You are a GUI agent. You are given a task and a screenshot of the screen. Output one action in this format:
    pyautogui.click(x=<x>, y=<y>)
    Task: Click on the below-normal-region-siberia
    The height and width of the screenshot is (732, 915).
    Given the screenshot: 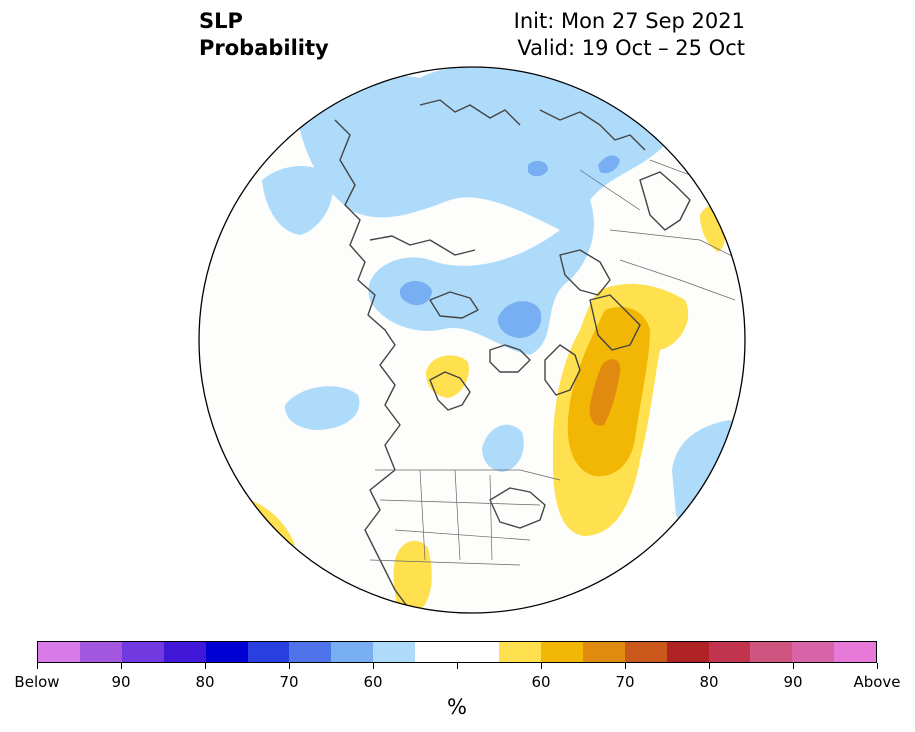 What is the action you would take?
    pyautogui.click(x=517, y=172)
    